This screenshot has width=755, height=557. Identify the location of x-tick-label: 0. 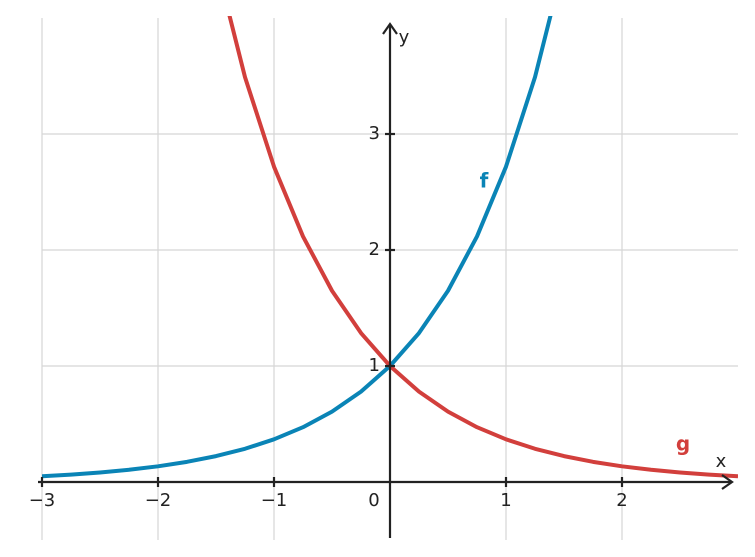
(373, 500).